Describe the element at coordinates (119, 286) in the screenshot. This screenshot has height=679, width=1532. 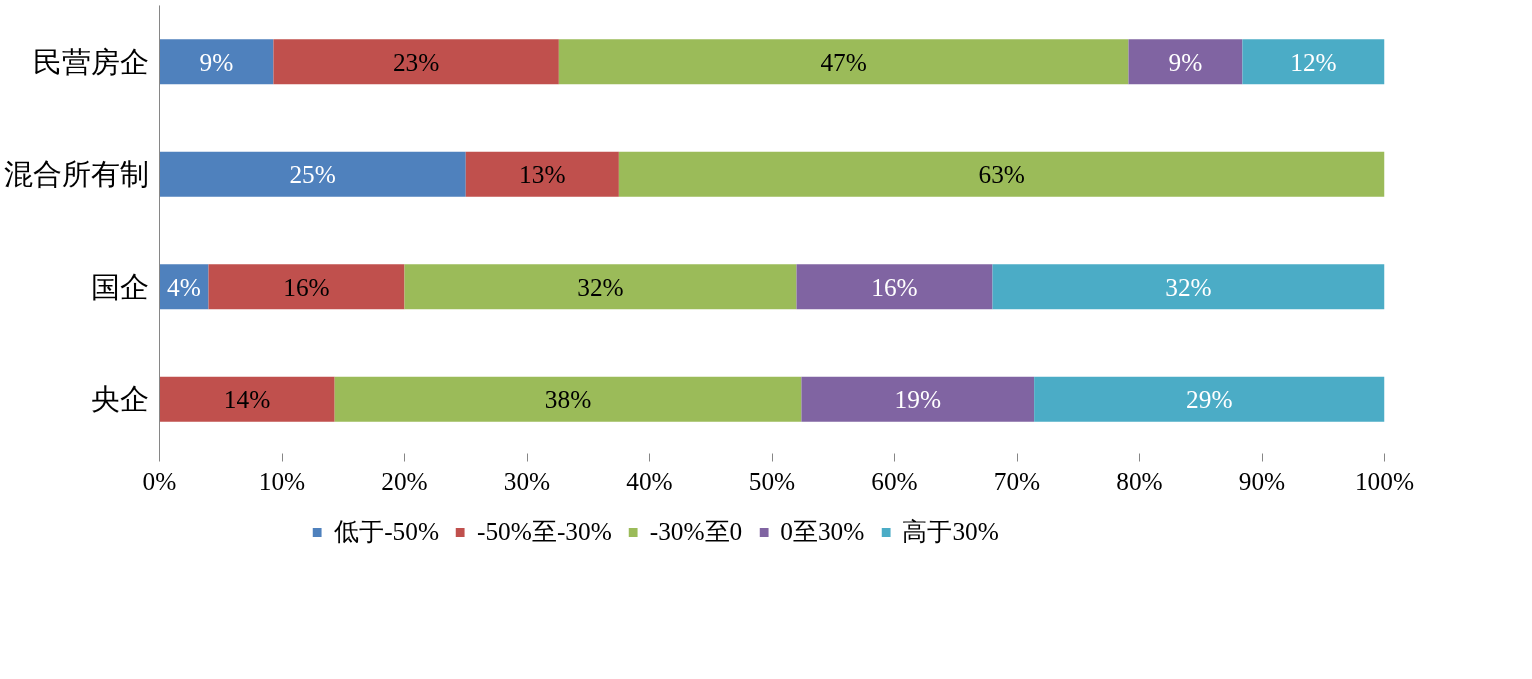
I see `y-tick-label: 国企` at that location.